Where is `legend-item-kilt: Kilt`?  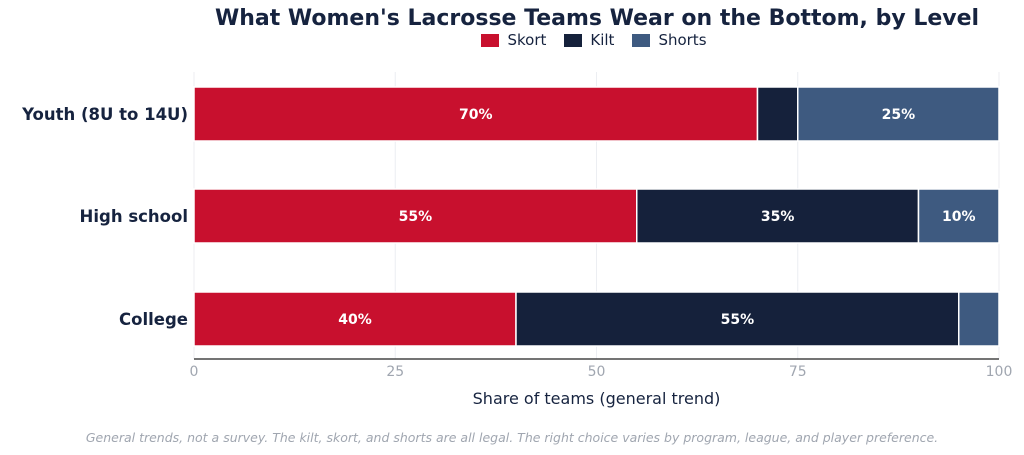 legend-item-kilt: Kilt is located at coordinates (589, 40).